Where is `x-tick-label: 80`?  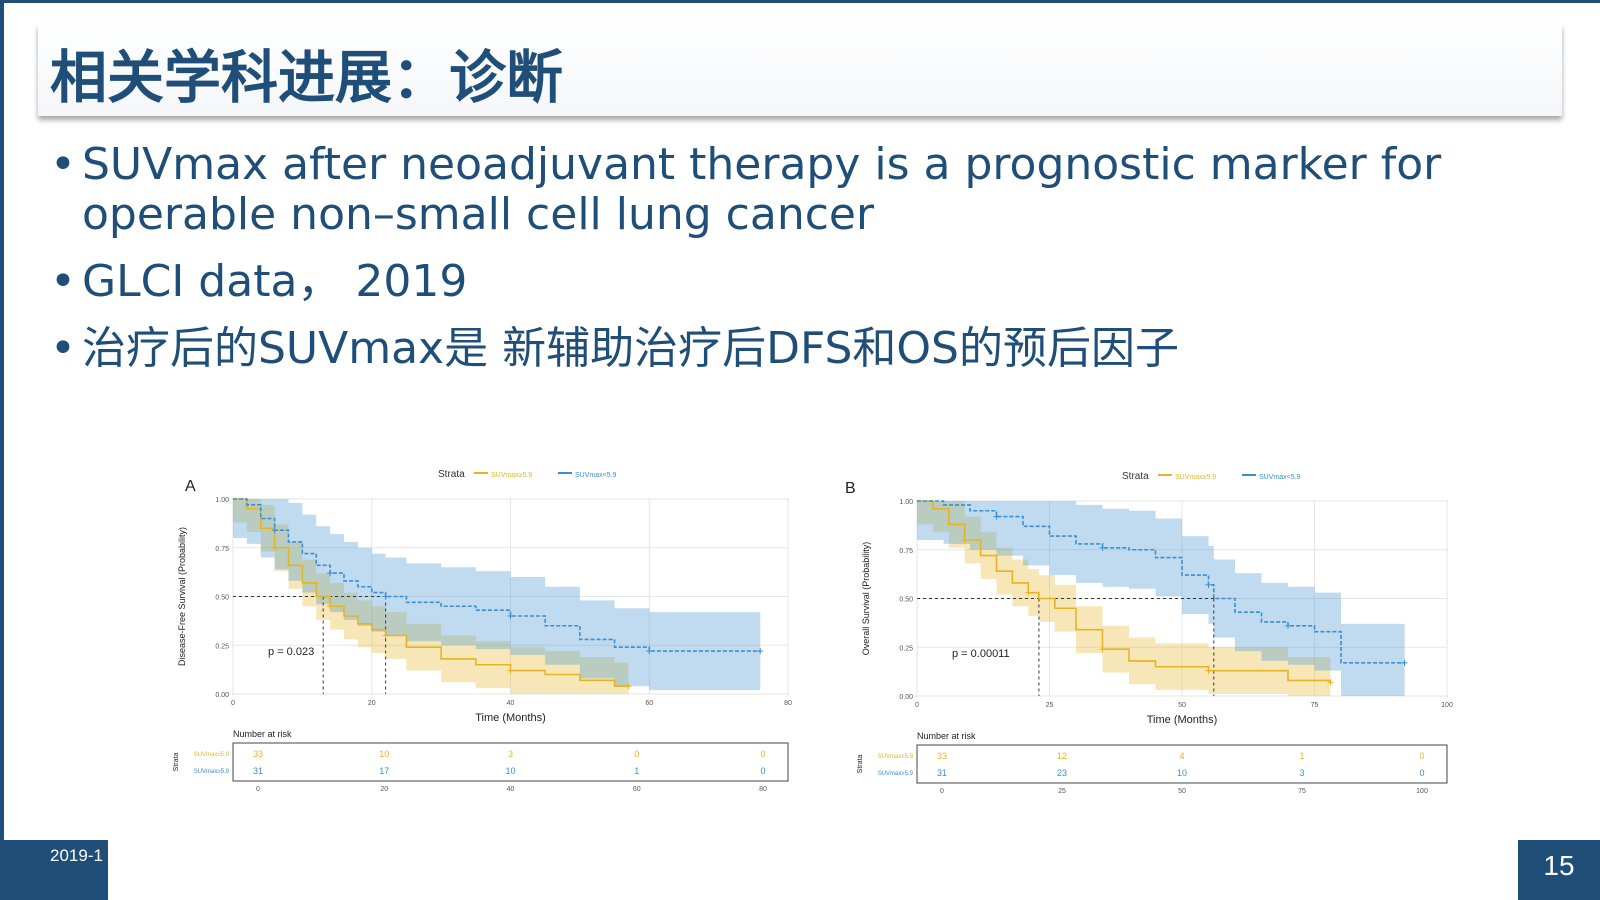
x-tick-label: 80 is located at coordinates (788, 703).